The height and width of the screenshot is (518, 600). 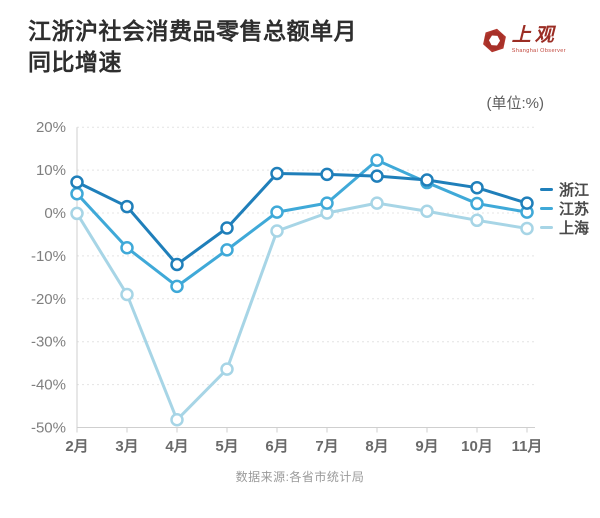 I want to click on logo-subtitle: Shanghai Observer, so click(x=538, y=51).